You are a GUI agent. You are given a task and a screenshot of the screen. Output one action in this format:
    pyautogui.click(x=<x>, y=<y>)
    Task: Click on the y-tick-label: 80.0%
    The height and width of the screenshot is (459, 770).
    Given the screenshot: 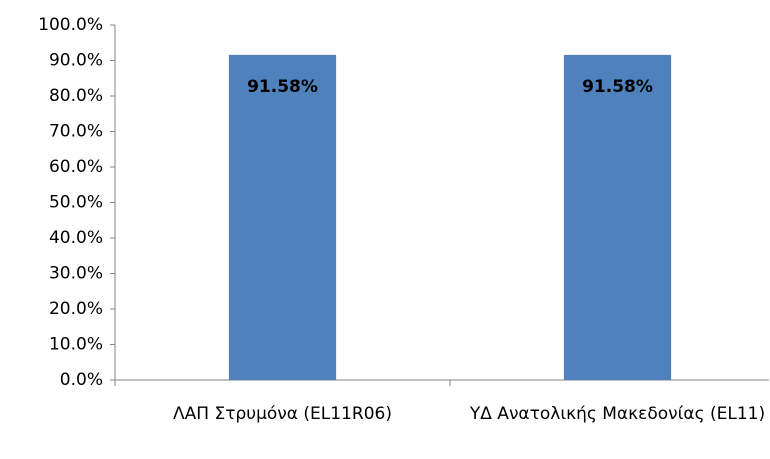 What is the action you would take?
    pyautogui.click(x=76, y=96)
    